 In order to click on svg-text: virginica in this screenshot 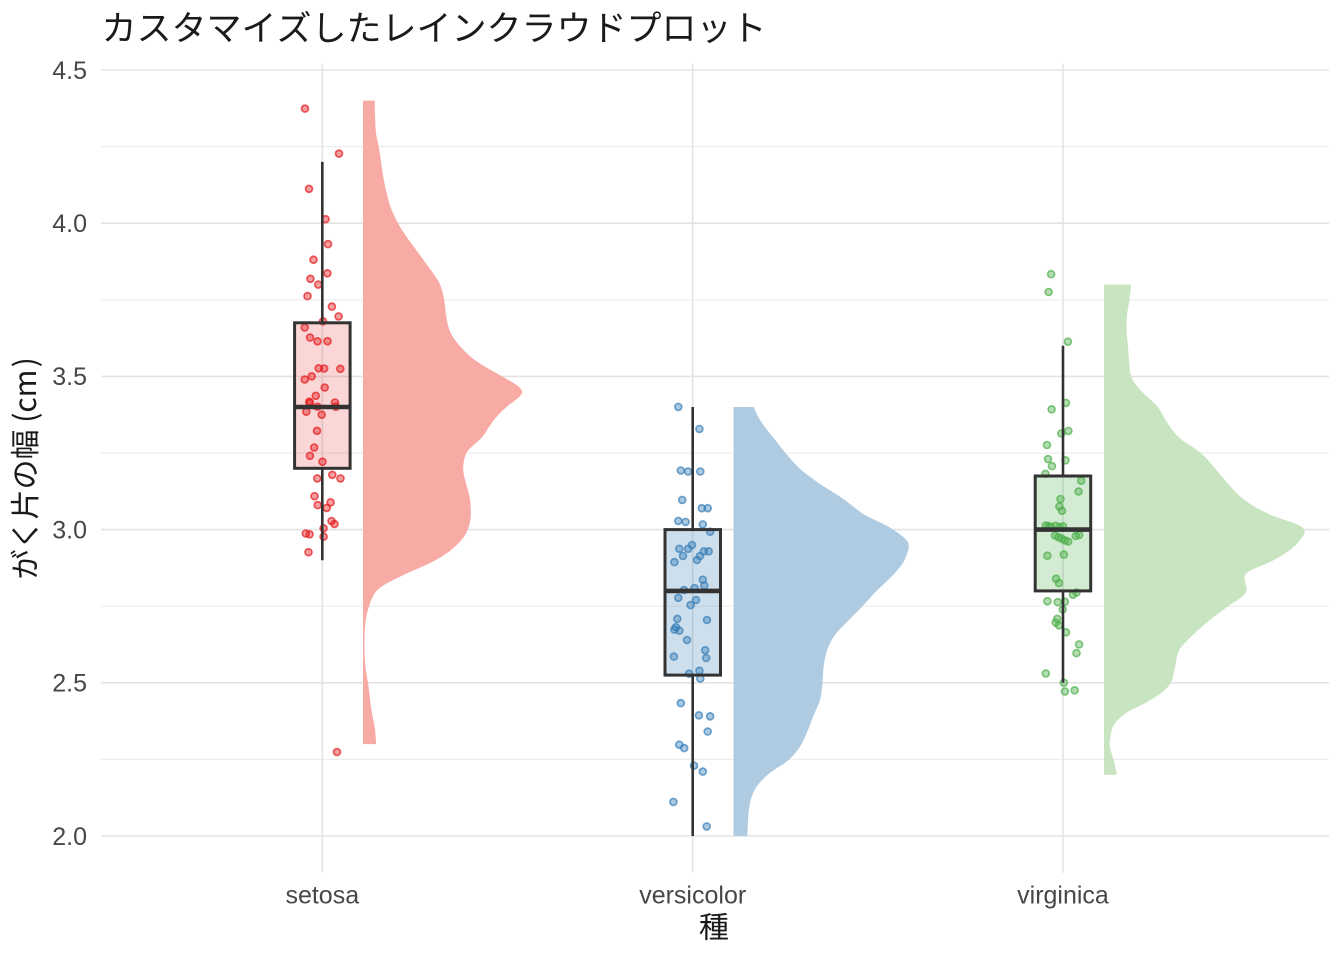, I will do `click(1063, 896)`.